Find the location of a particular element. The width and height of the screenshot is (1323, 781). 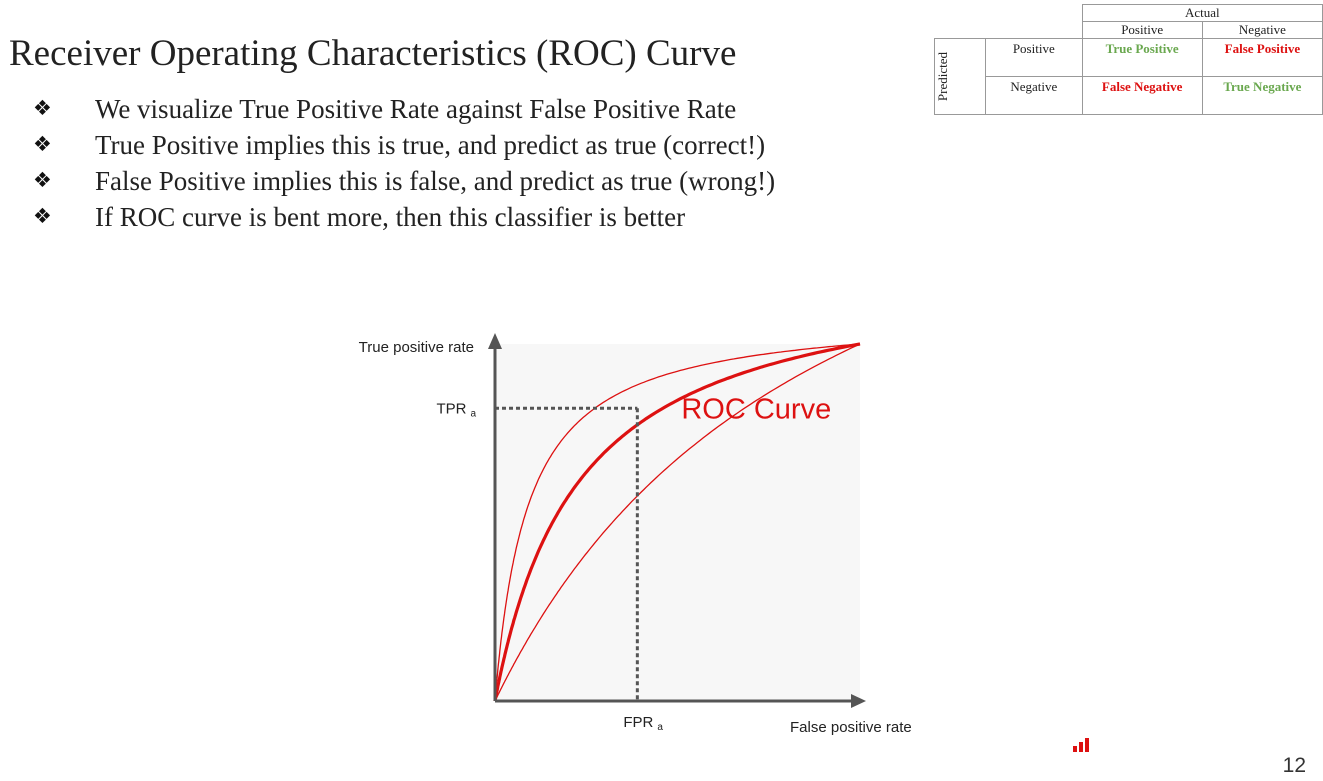

roc-curves is located at coordinates (677, 522).